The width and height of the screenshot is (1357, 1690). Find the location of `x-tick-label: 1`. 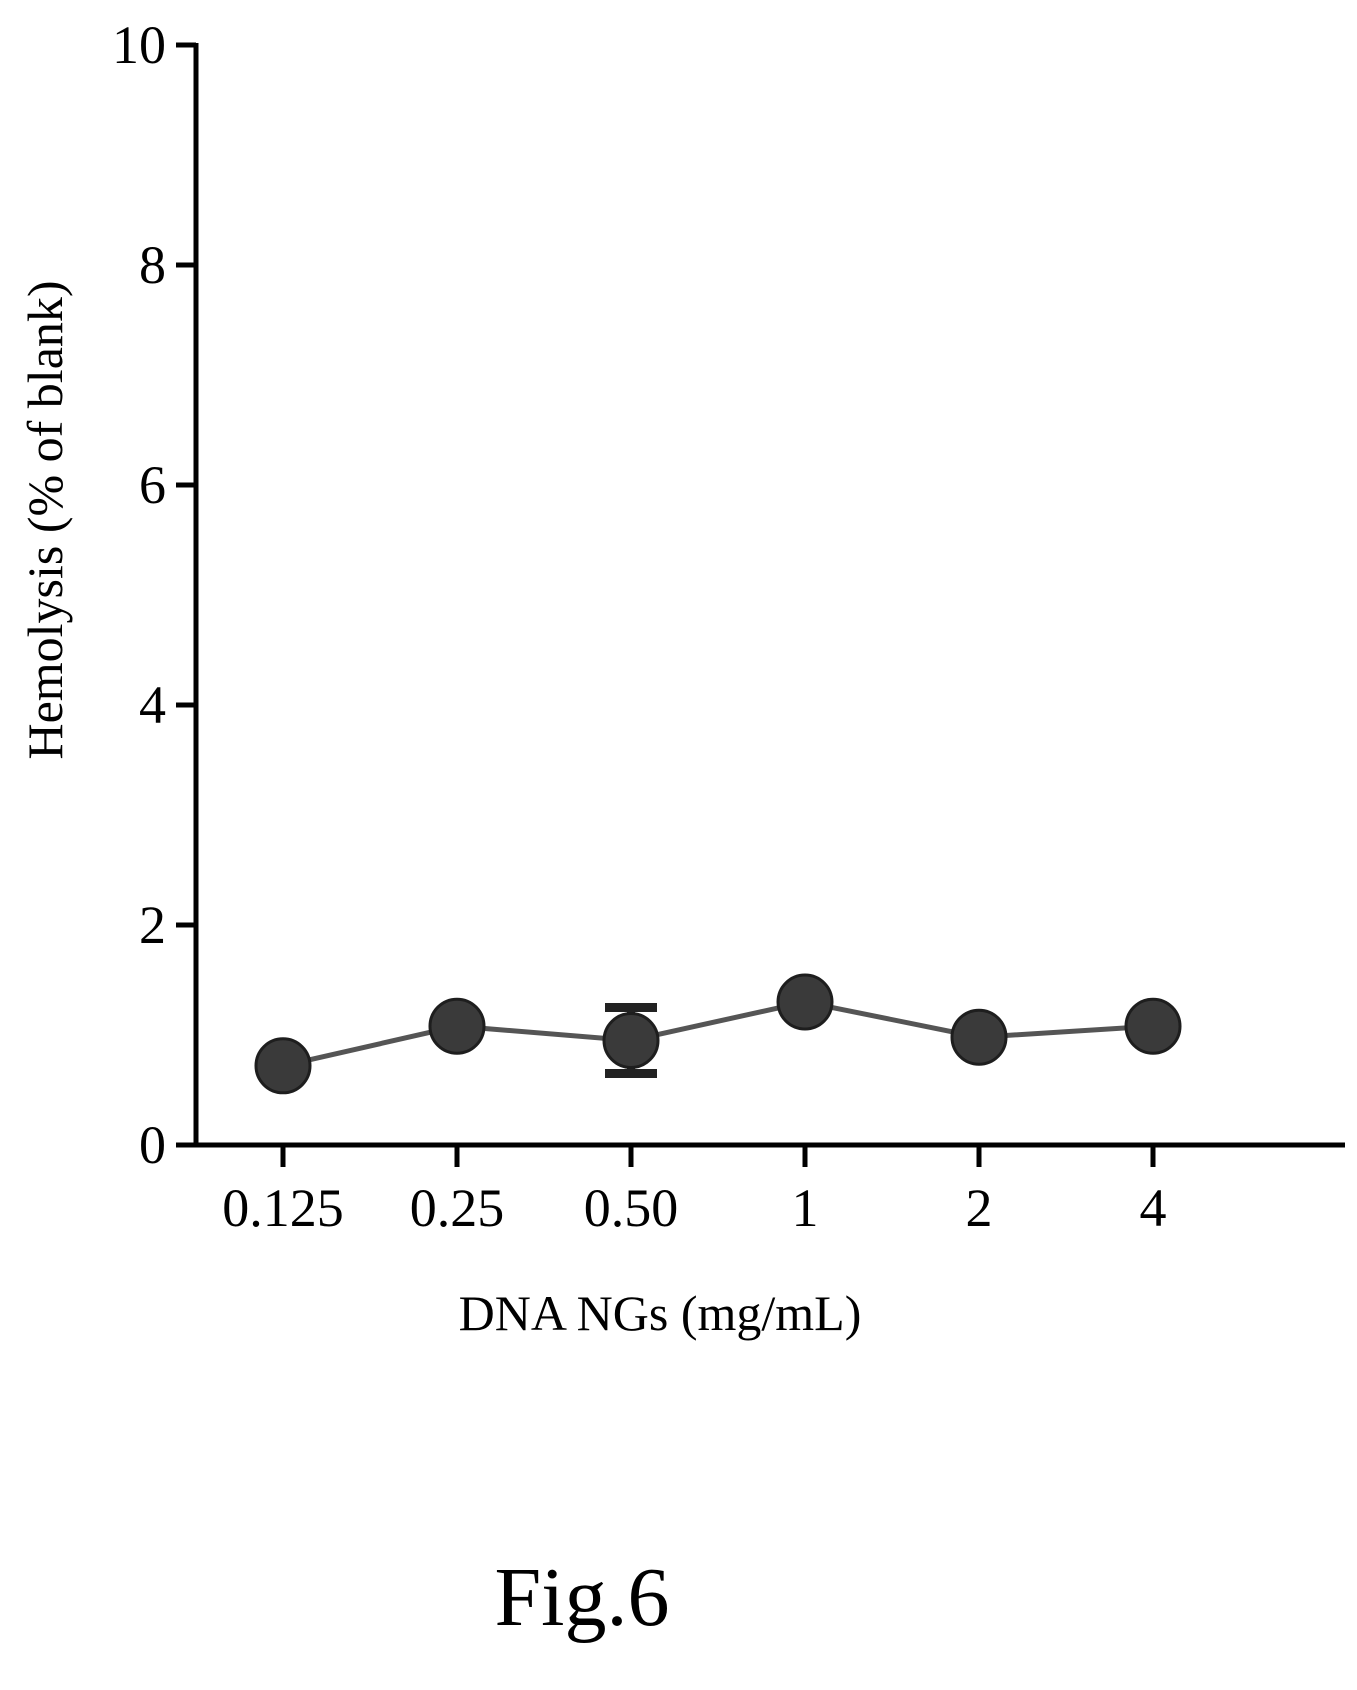

x-tick-label: 1 is located at coordinates (805, 1208).